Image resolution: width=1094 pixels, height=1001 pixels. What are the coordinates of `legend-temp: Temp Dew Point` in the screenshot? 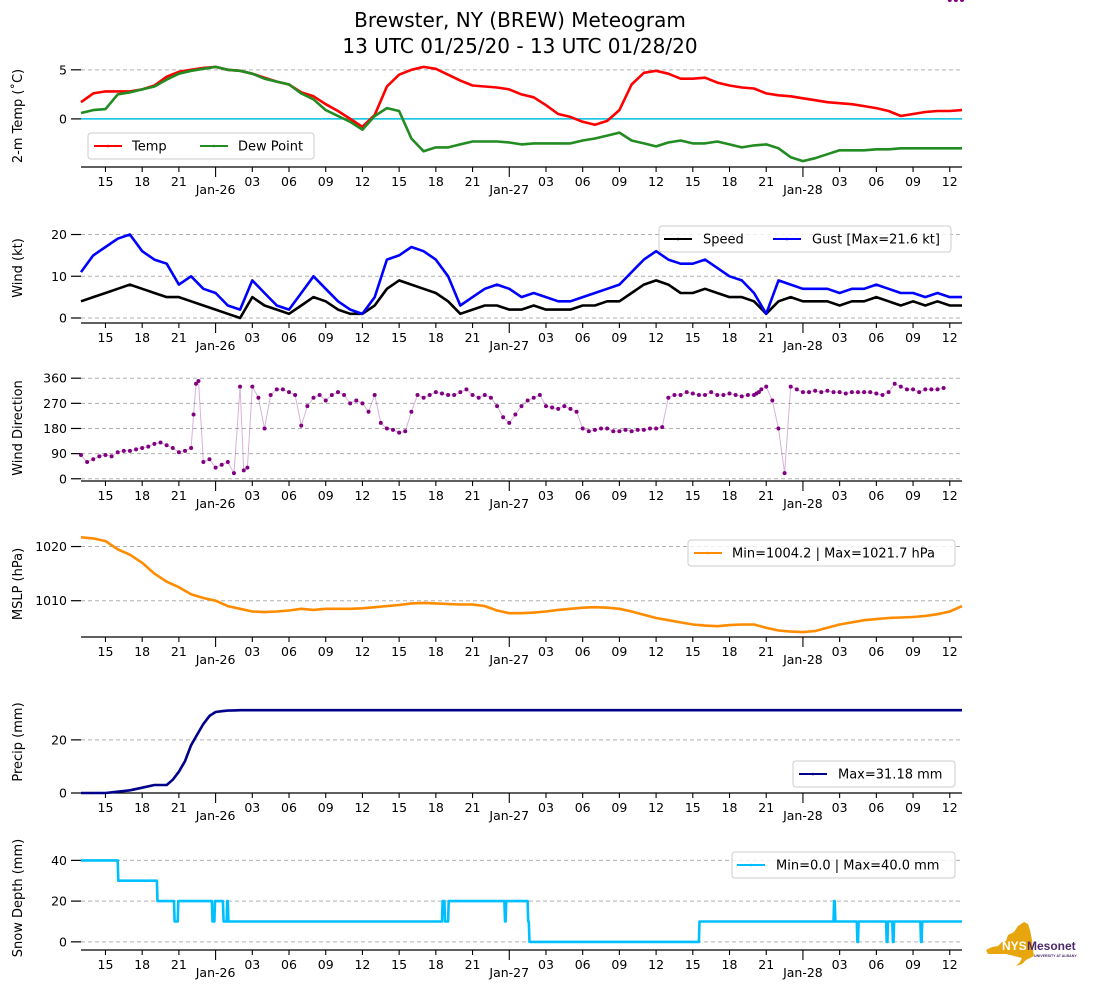 It's located at (201, 146).